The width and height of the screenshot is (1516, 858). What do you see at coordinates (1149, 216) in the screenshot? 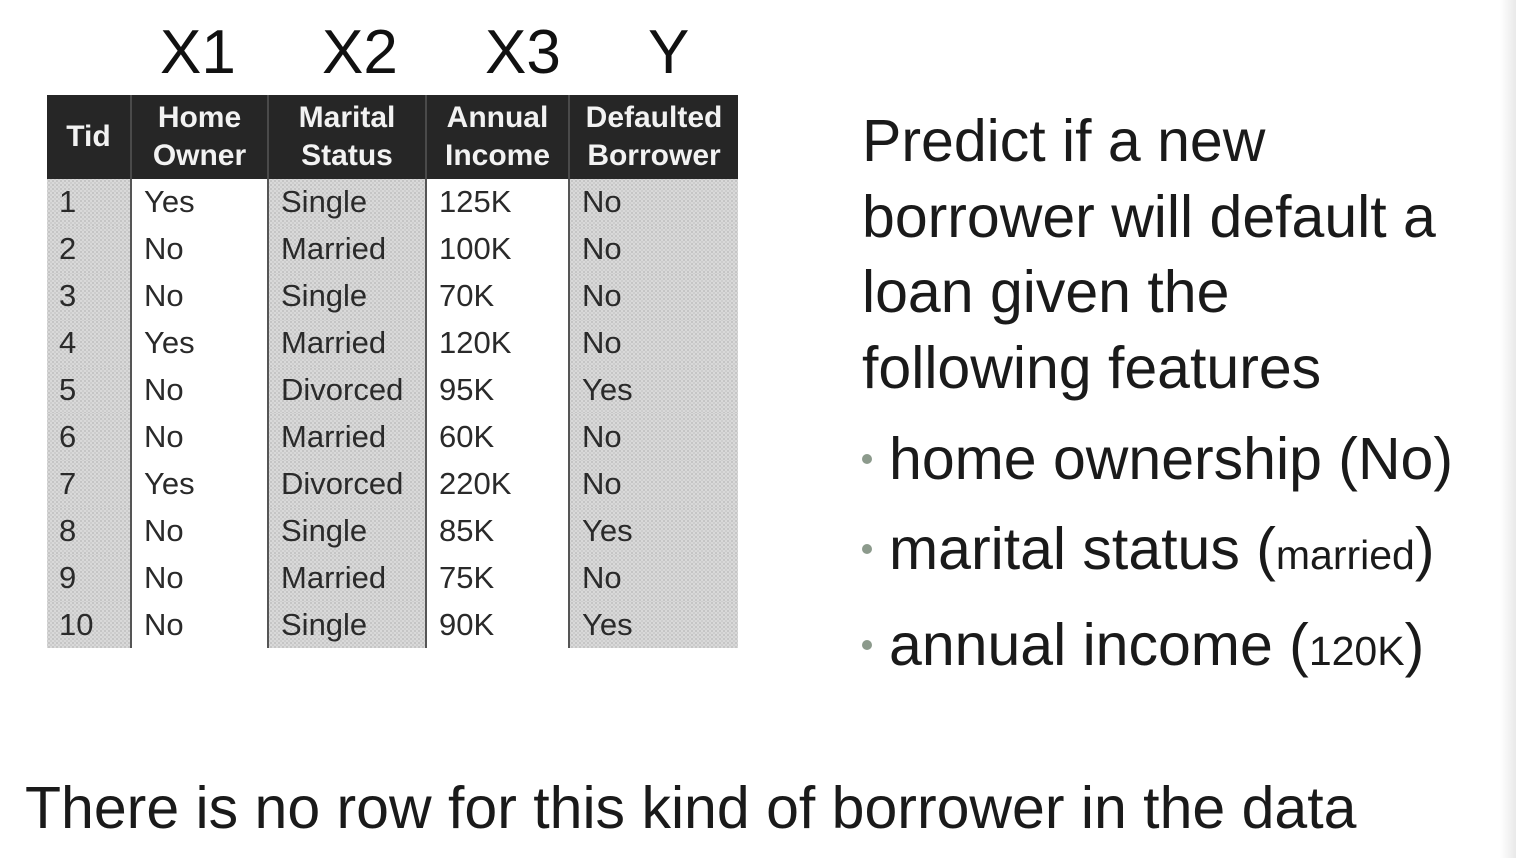
I see `question-line: borrower will default a` at bounding box center [1149, 216].